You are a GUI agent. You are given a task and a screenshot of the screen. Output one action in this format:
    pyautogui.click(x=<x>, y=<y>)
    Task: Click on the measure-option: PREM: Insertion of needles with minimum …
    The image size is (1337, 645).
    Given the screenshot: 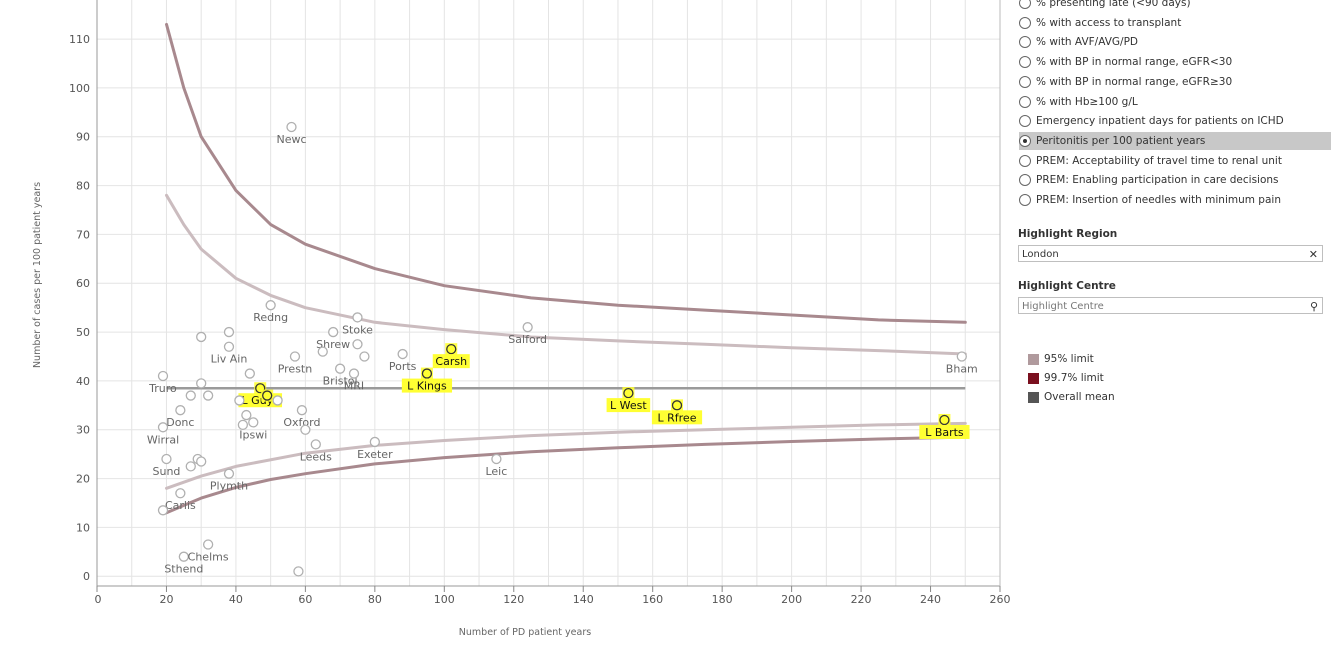 What is the action you would take?
    pyautogui.click(x=1175, y=200)
    